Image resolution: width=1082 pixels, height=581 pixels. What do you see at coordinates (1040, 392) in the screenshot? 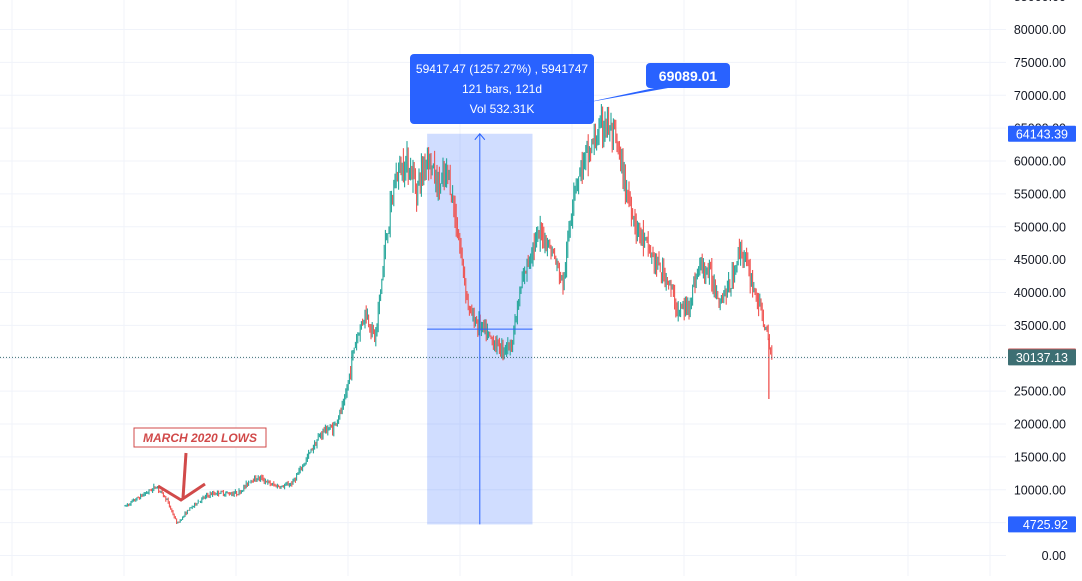
I see `y-tick-label: 25000.00` at bounding box center [1040, 392].